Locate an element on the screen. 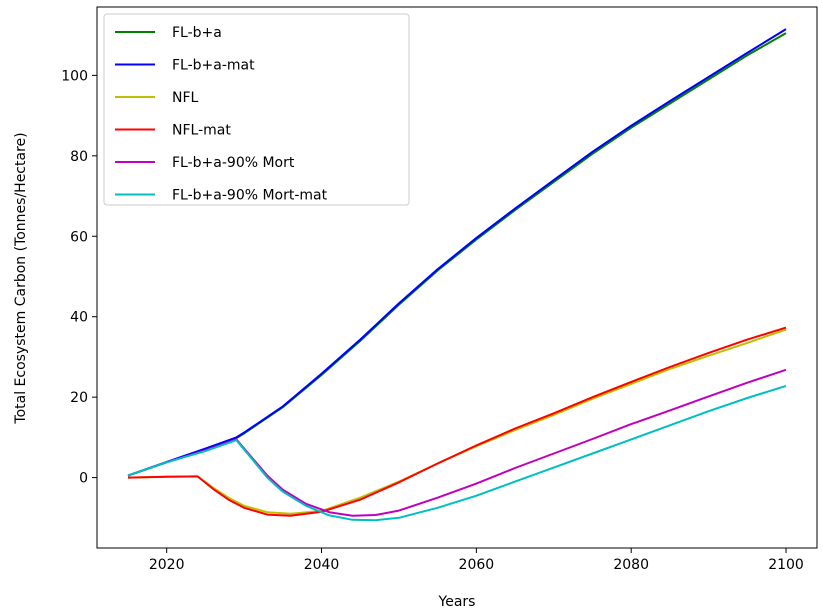 This screenshot has width=823, height=612. x-axis-title: Years is located at coordinates (457, 602).